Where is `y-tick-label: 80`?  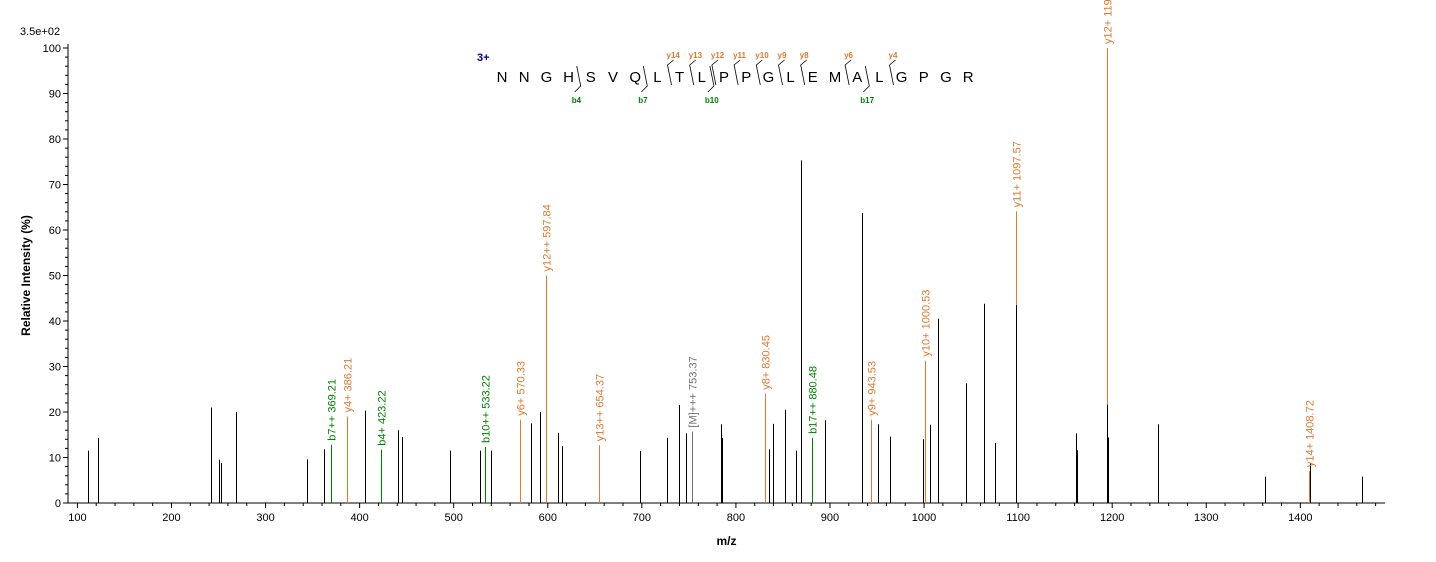
y-tick-label: 80 is located at coordinates (55, 140).